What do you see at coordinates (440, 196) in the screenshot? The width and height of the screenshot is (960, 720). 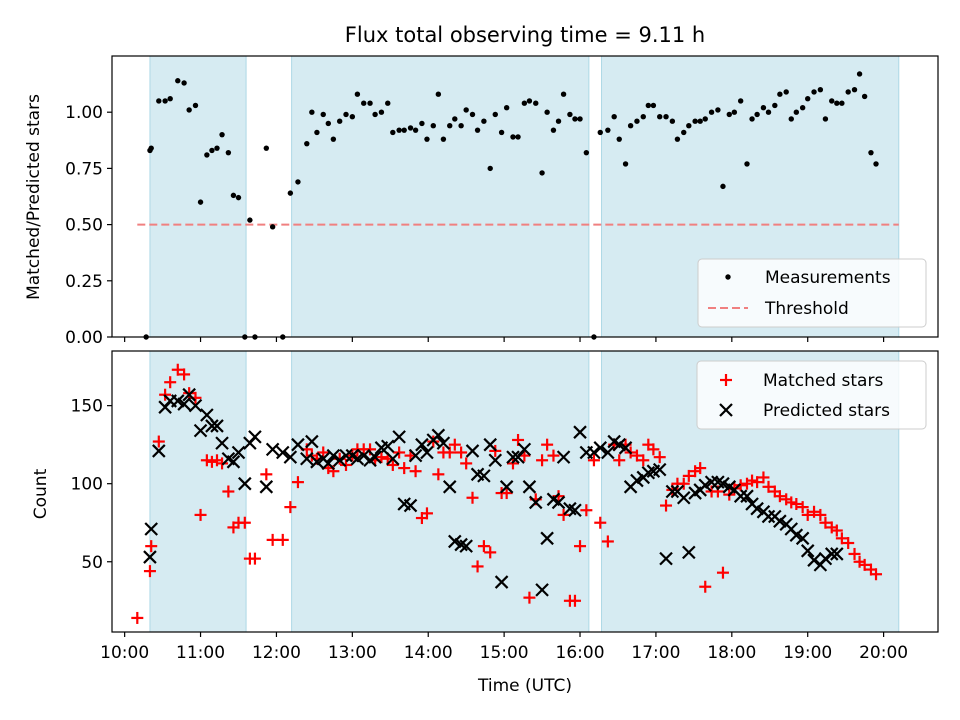 I see `top-shaded-interval` at bounding box center [440, 196].